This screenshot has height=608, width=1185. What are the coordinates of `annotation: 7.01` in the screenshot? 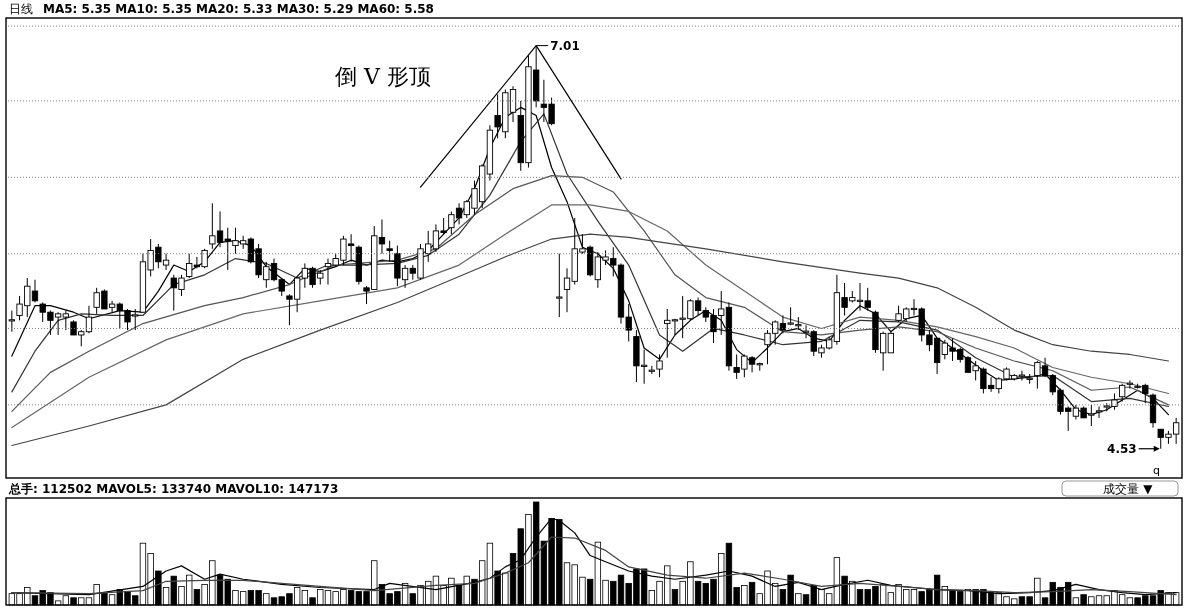 It's located at (565, 45).